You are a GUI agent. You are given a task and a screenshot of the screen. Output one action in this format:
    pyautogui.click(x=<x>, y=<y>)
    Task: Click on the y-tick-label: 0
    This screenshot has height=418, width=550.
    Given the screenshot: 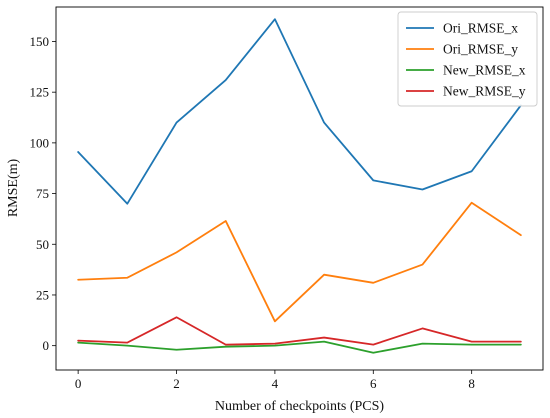 What is the action you would take?
    pyautogui.click(x=46, y=345)
    